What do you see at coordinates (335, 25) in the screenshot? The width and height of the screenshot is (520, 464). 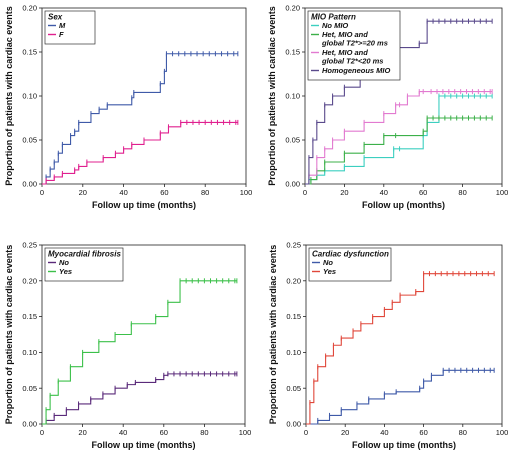 I see `legend-entry: No MIO` at bounding box center [335, 25].